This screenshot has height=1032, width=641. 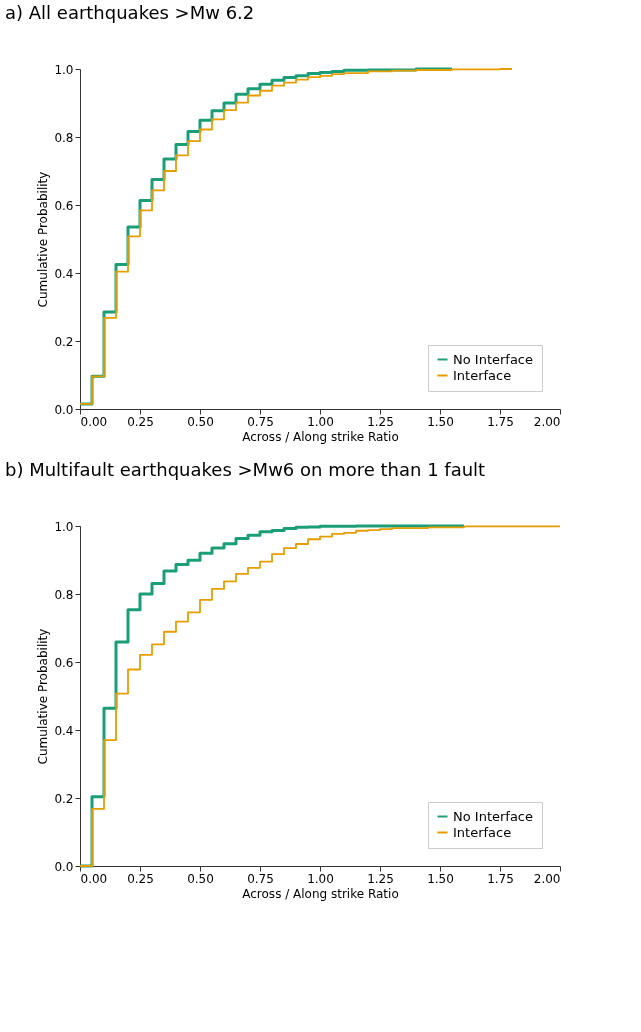 I want to click on chart-title: a) All earthquakes >Mw 6.2, so click(x=130, y=12).